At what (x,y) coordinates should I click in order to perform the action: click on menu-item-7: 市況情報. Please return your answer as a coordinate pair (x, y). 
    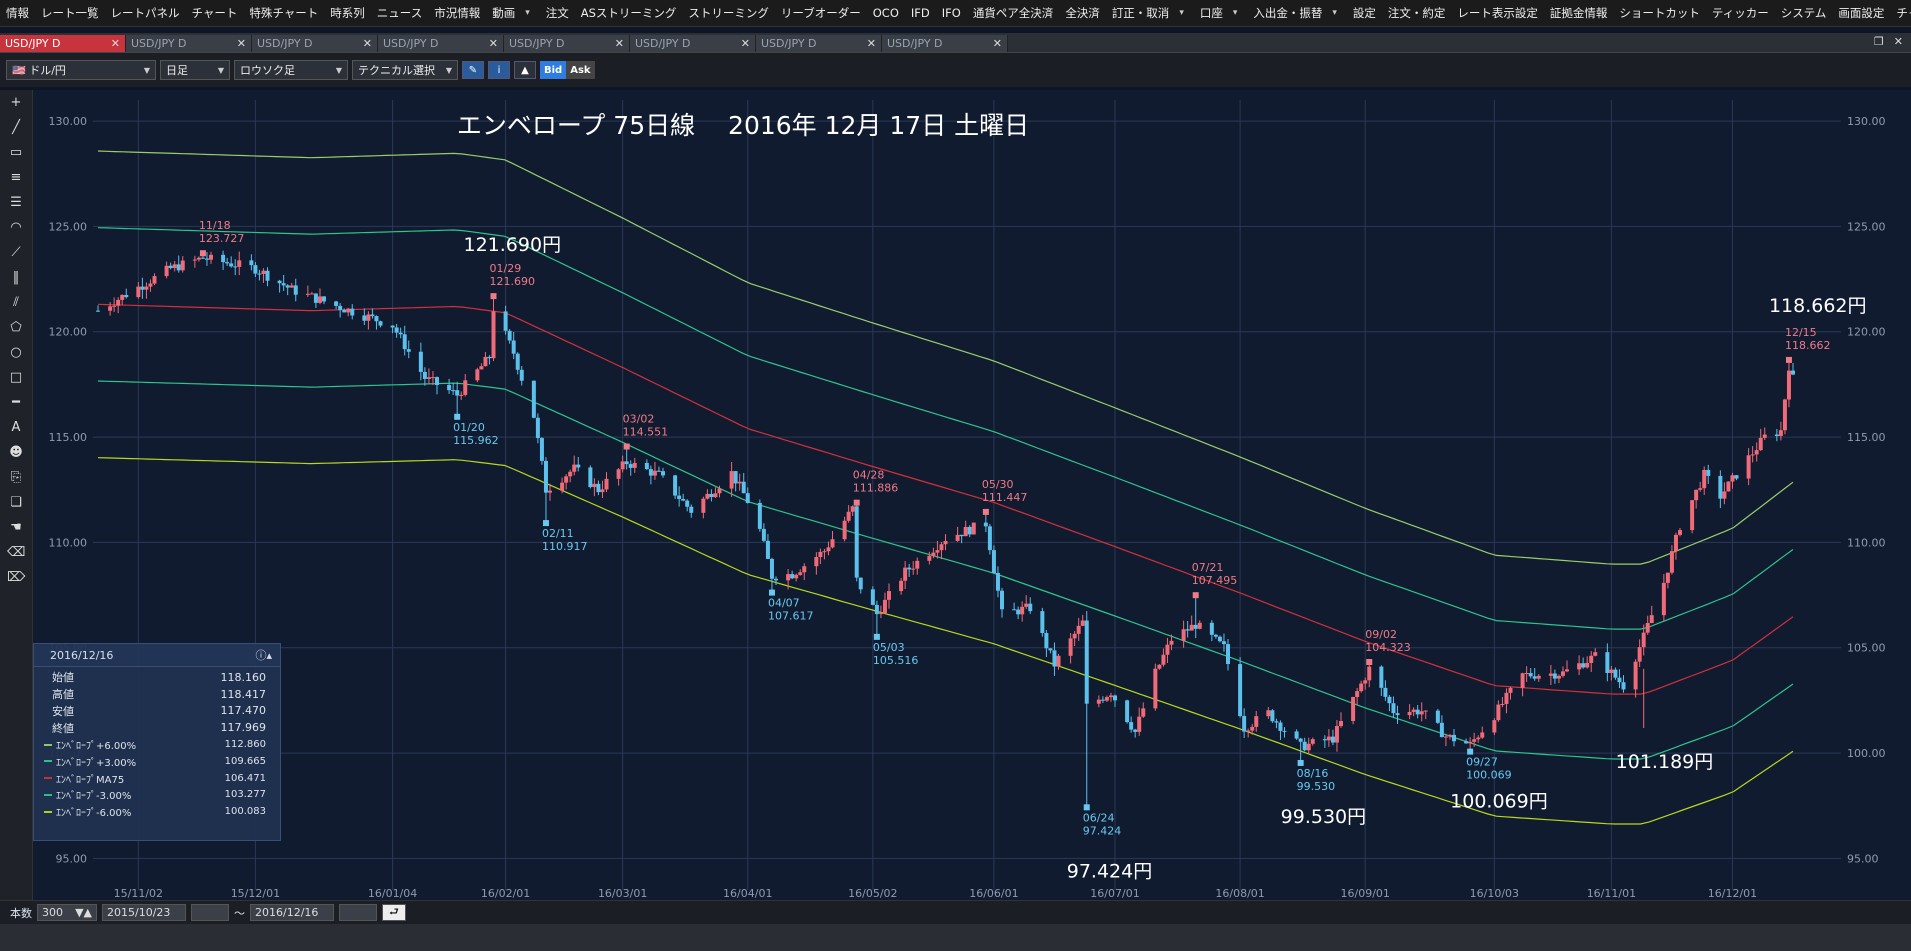
    Looking at the image, I should click on (457, 13).